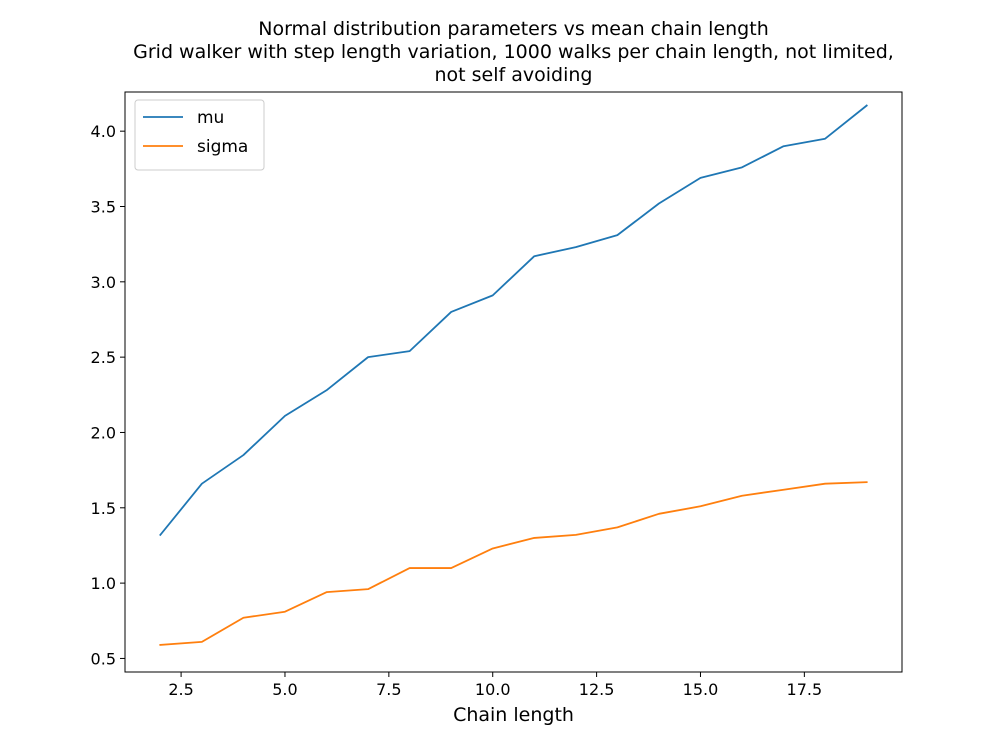 The width and height of the screenshot is (1002, 755). Describe the element at coordinates (103, 131) in the screenshot. I see `y-tick-label: 4.0` at that location.